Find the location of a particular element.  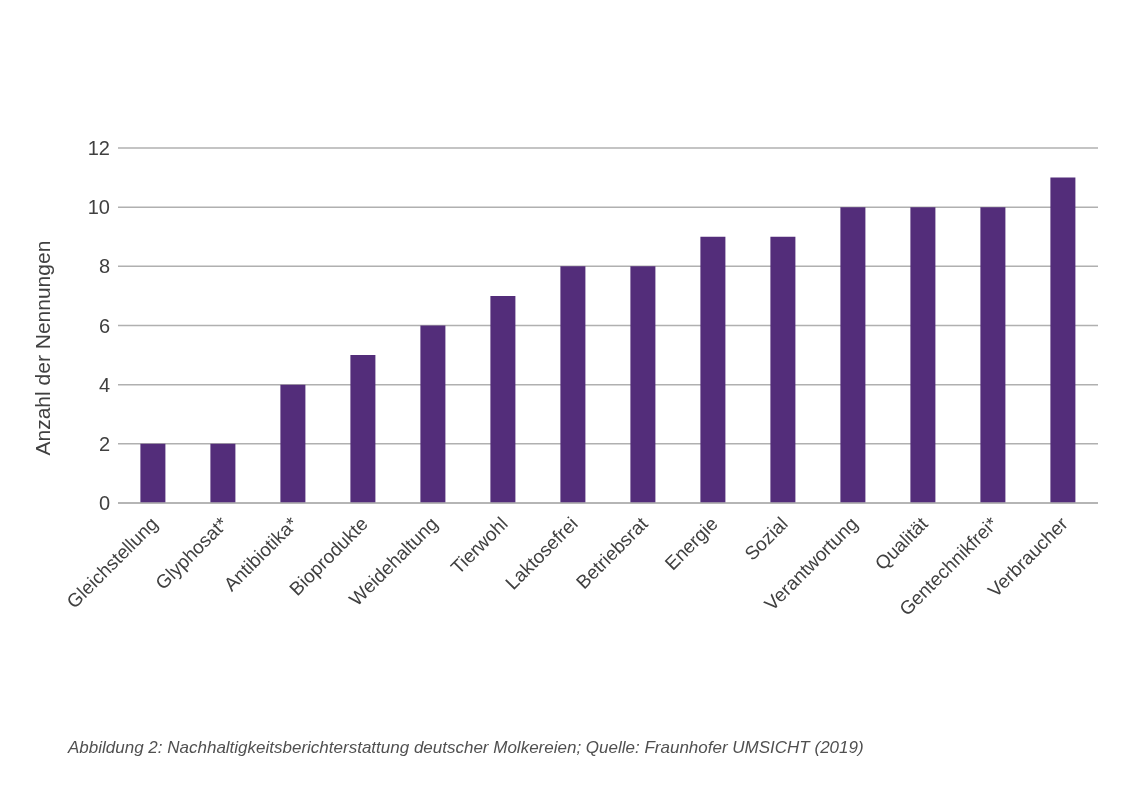

text: Abbildung 2: Nachhaltigkeitsberichterstattung deutscher Molkereien; Quelle: Fraunhofer UMSICHT (2019) is located at coordinates (466, 748).